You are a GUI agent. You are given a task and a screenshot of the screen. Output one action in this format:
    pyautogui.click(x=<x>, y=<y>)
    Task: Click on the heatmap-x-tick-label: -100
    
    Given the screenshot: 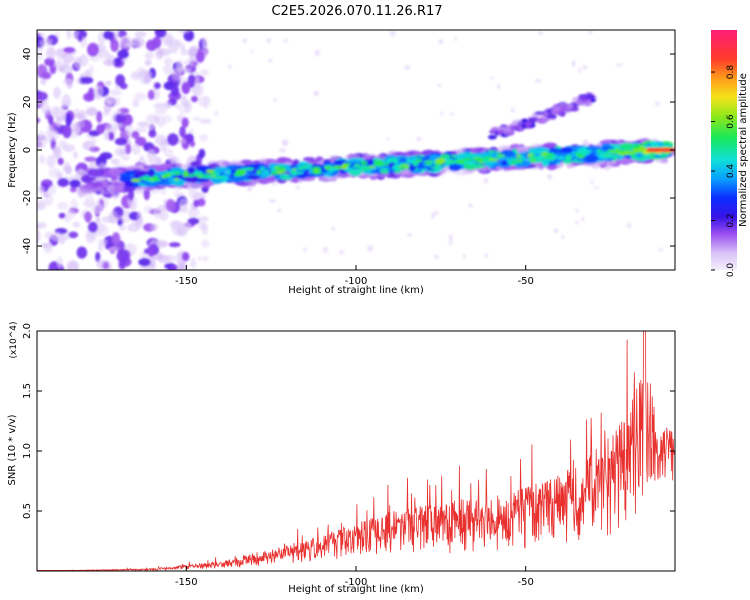 What is the action you would take?
    pyautogui.click(x=356, y=281)
    